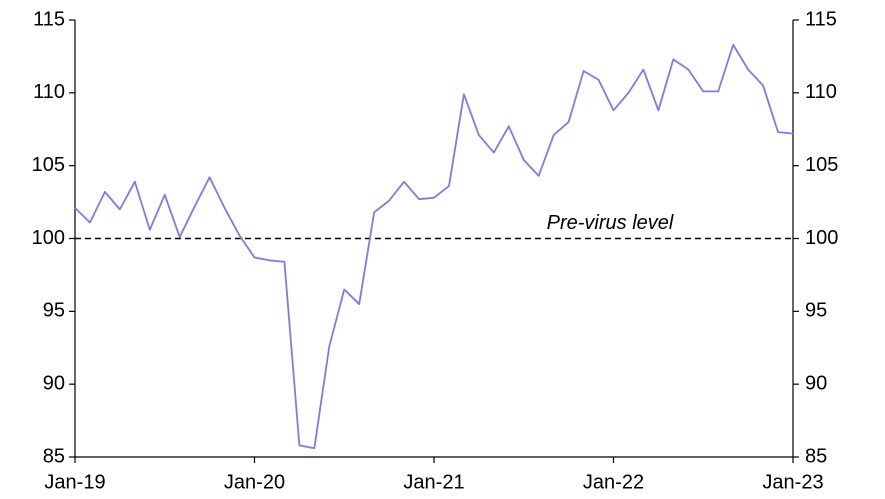 Image resolution: width=885 pixels, height=499 pixels. What do you see at coordinates (48, 238) in the screenshot?
I see `y-tick-label: 100` at bounding box center [48, 238].